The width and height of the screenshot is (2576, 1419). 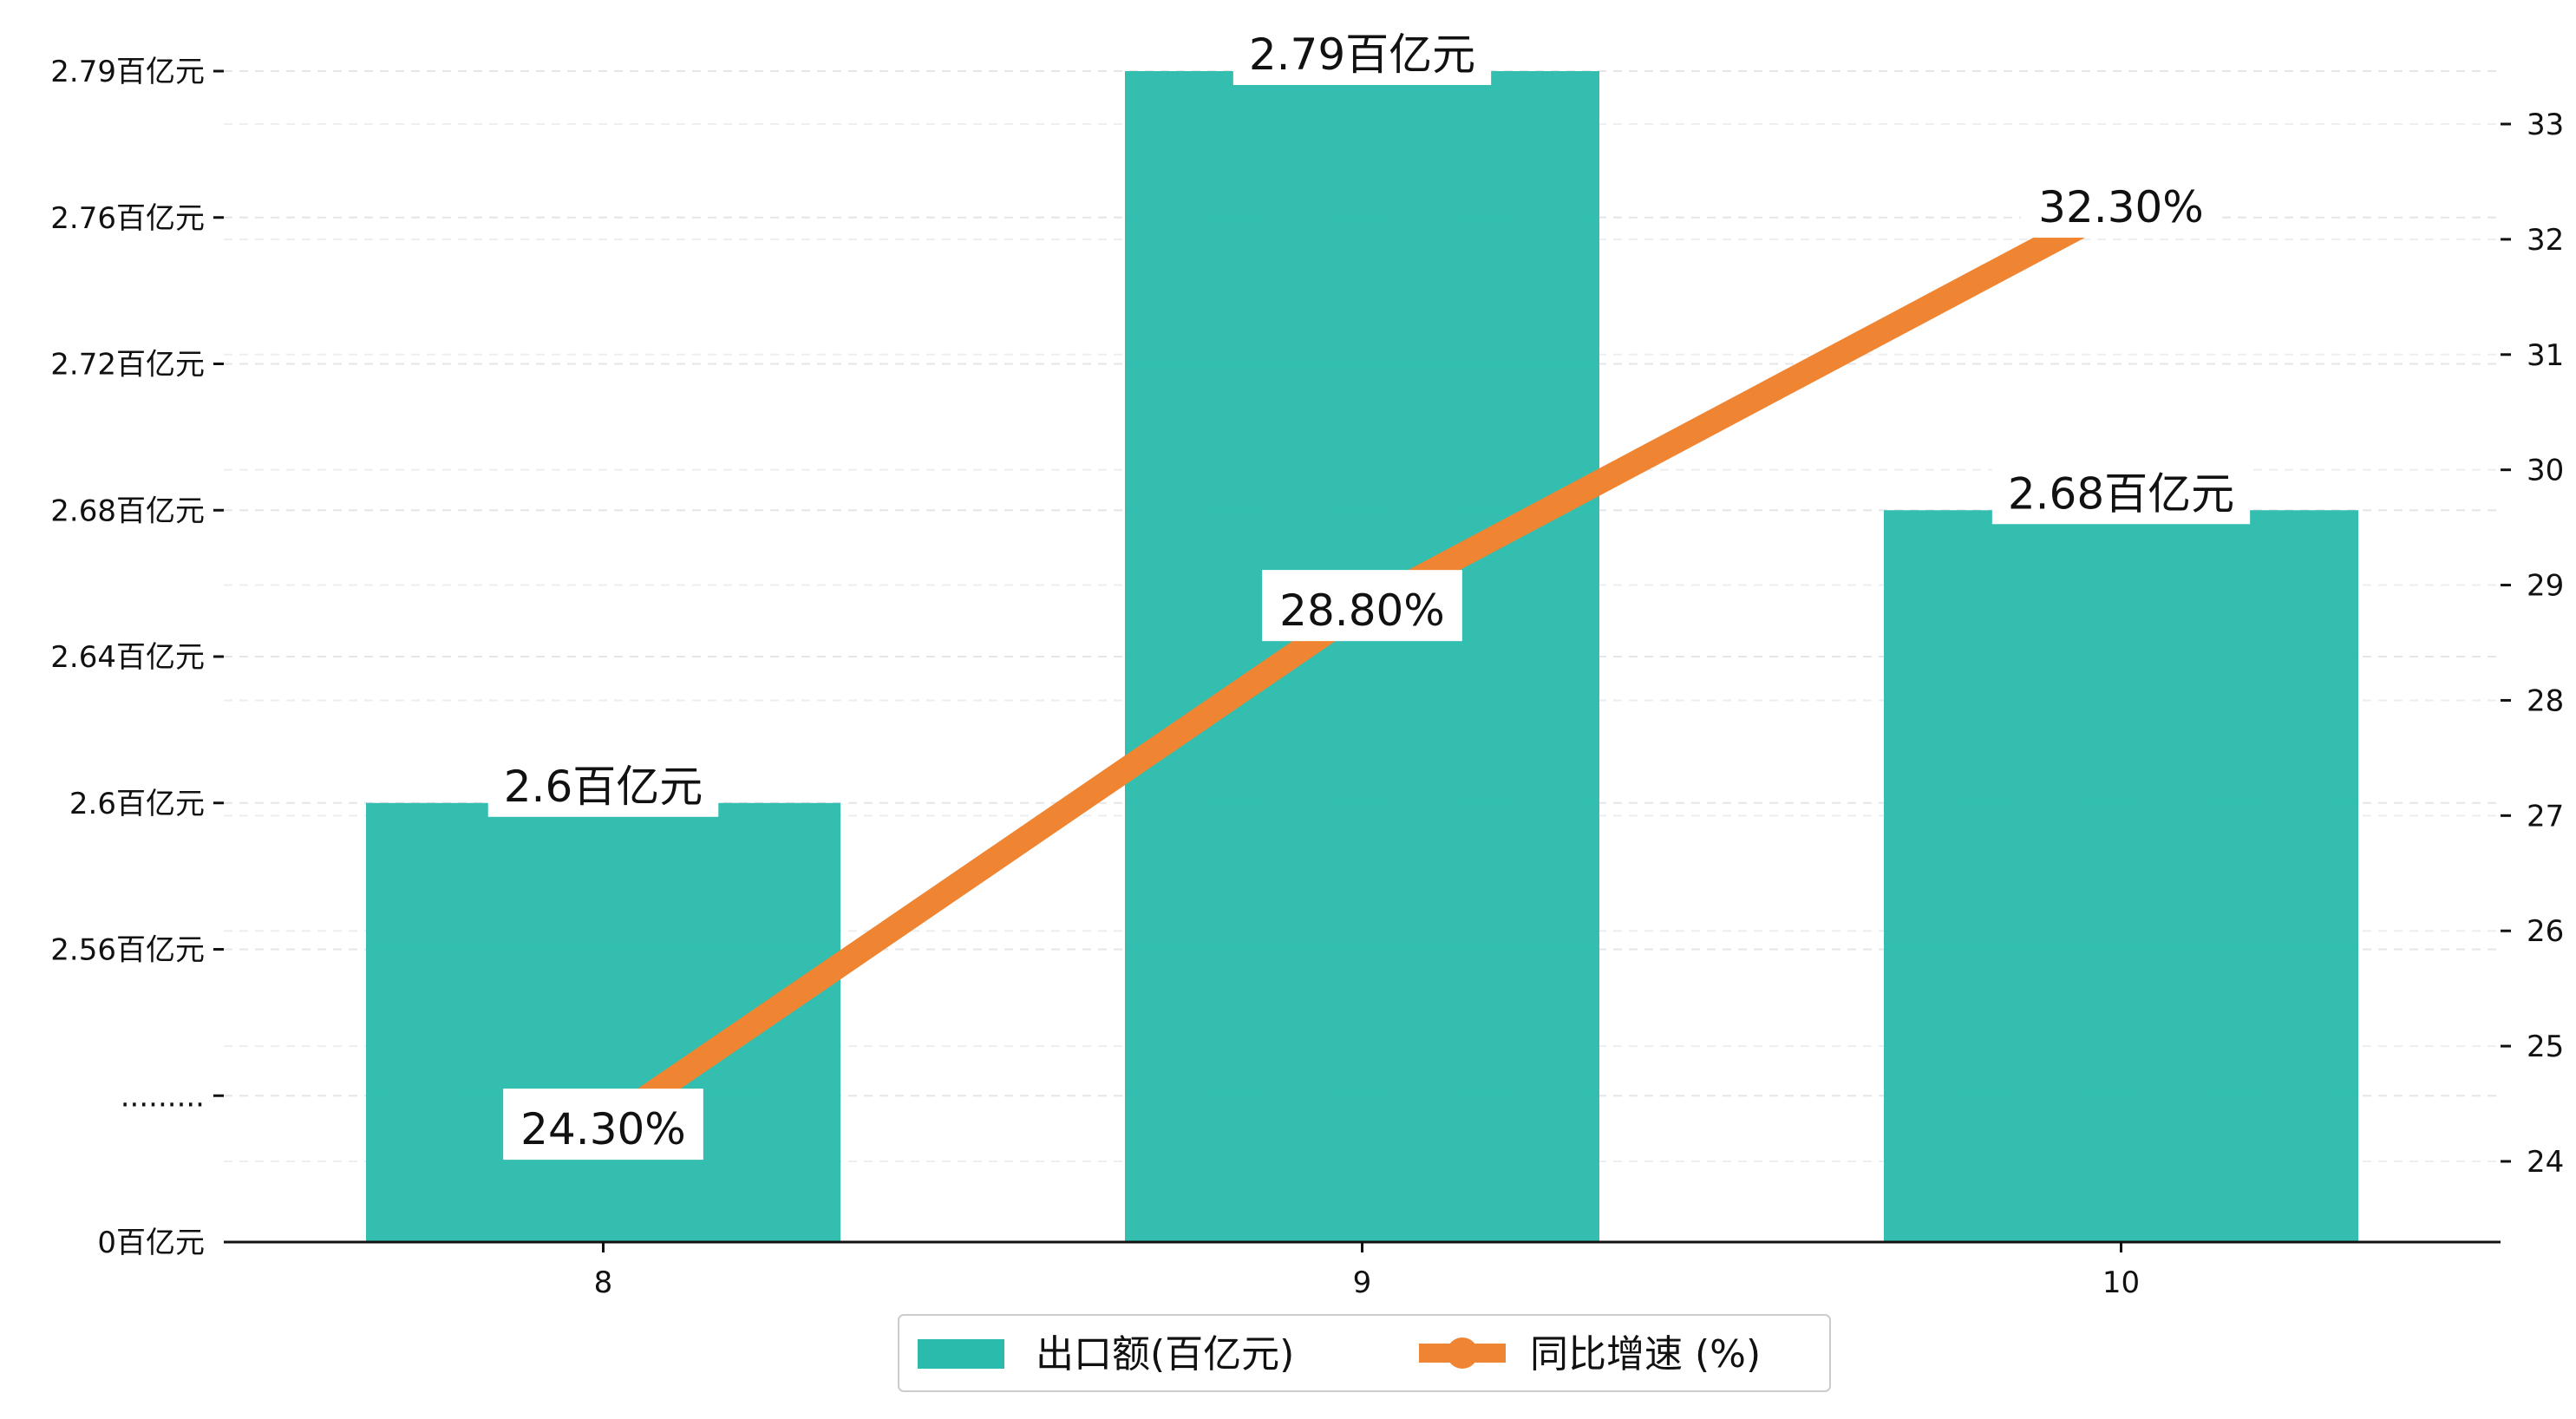 I want to click on y-right-tick-label: 28, so click(x=2545, y=700).